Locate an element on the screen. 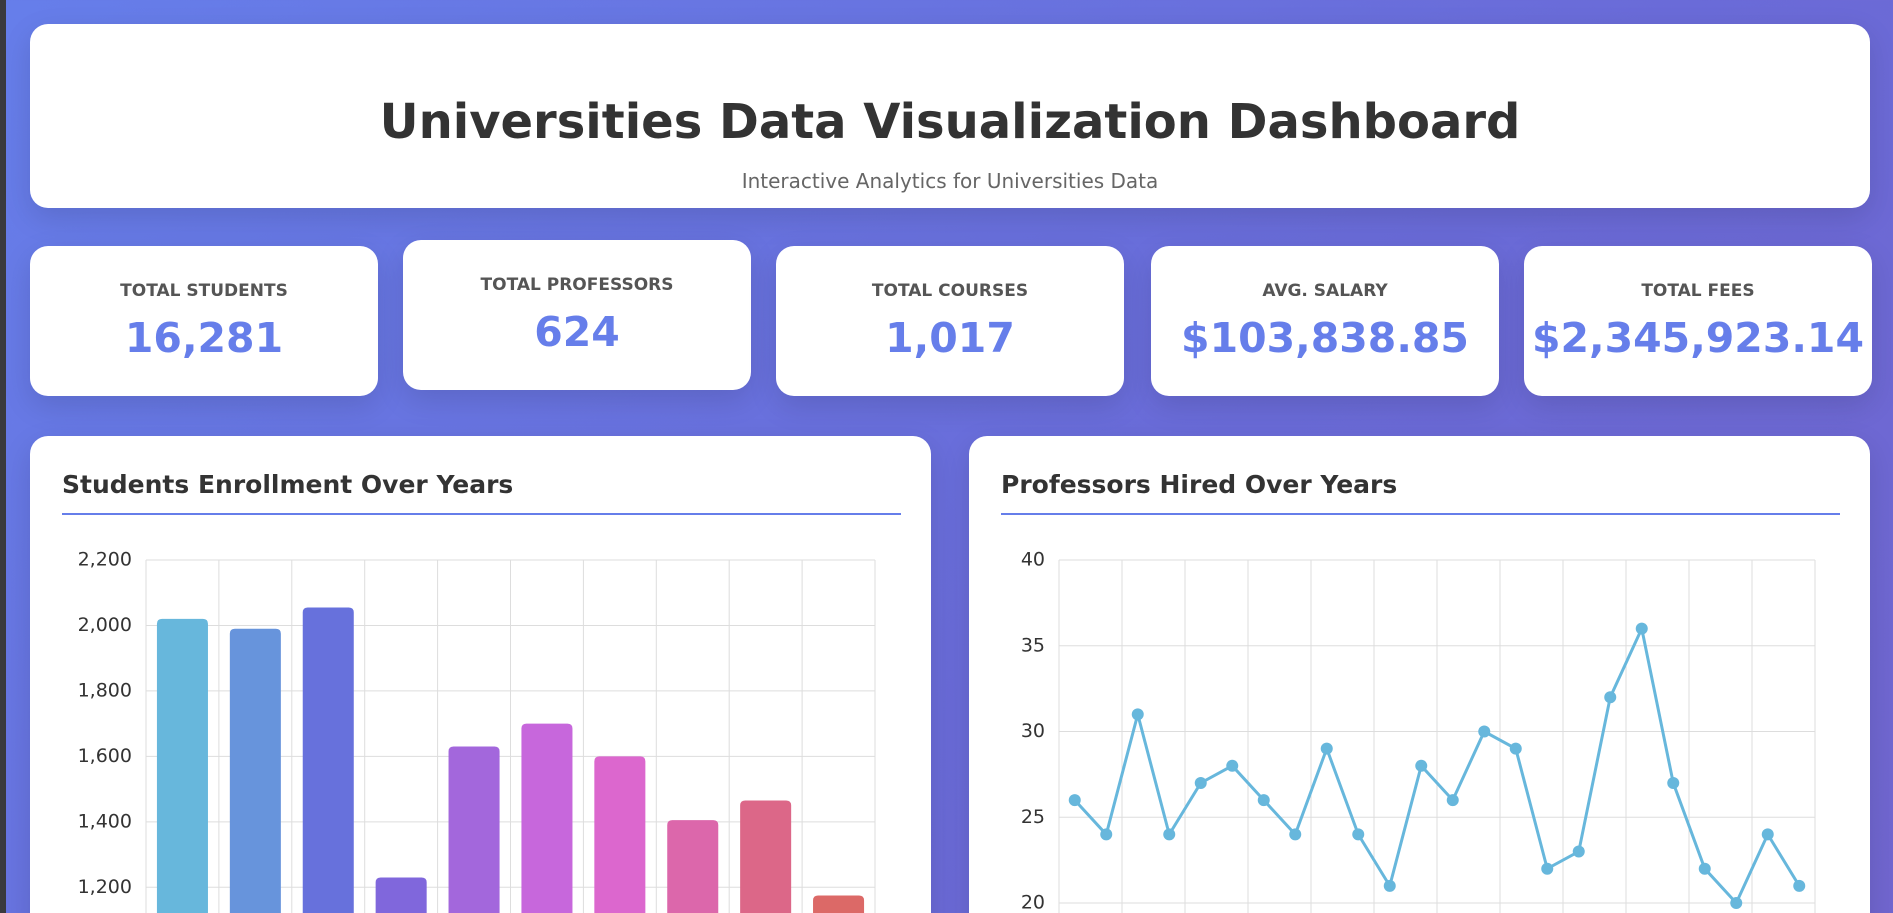  stat-label: TOTAL STUDENTS is located at coordinates (204, 291).